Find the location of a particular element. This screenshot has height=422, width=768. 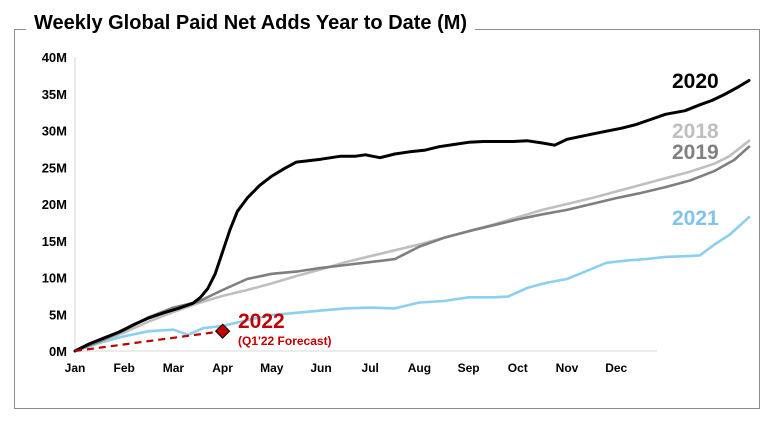

x-tick-label: Oct is located at coordinates (518, 368).